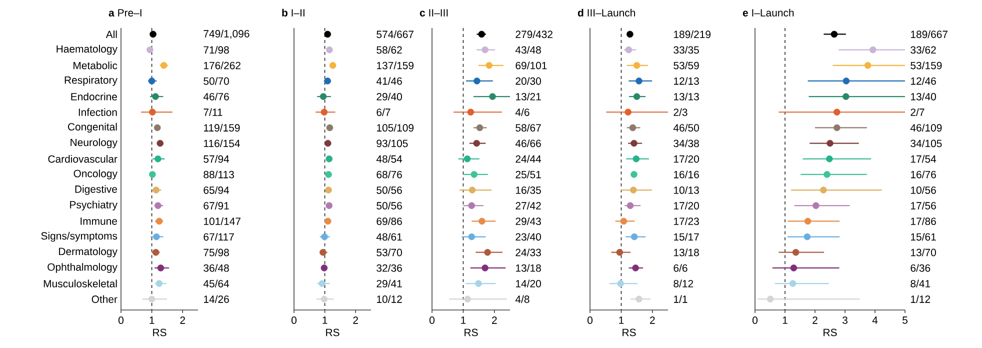 This screenshot has height=348, width=982. What do you see at coordinates (917, 112) in the screenshot?
I see `text: 2/7` at bounding box center [917, 112].